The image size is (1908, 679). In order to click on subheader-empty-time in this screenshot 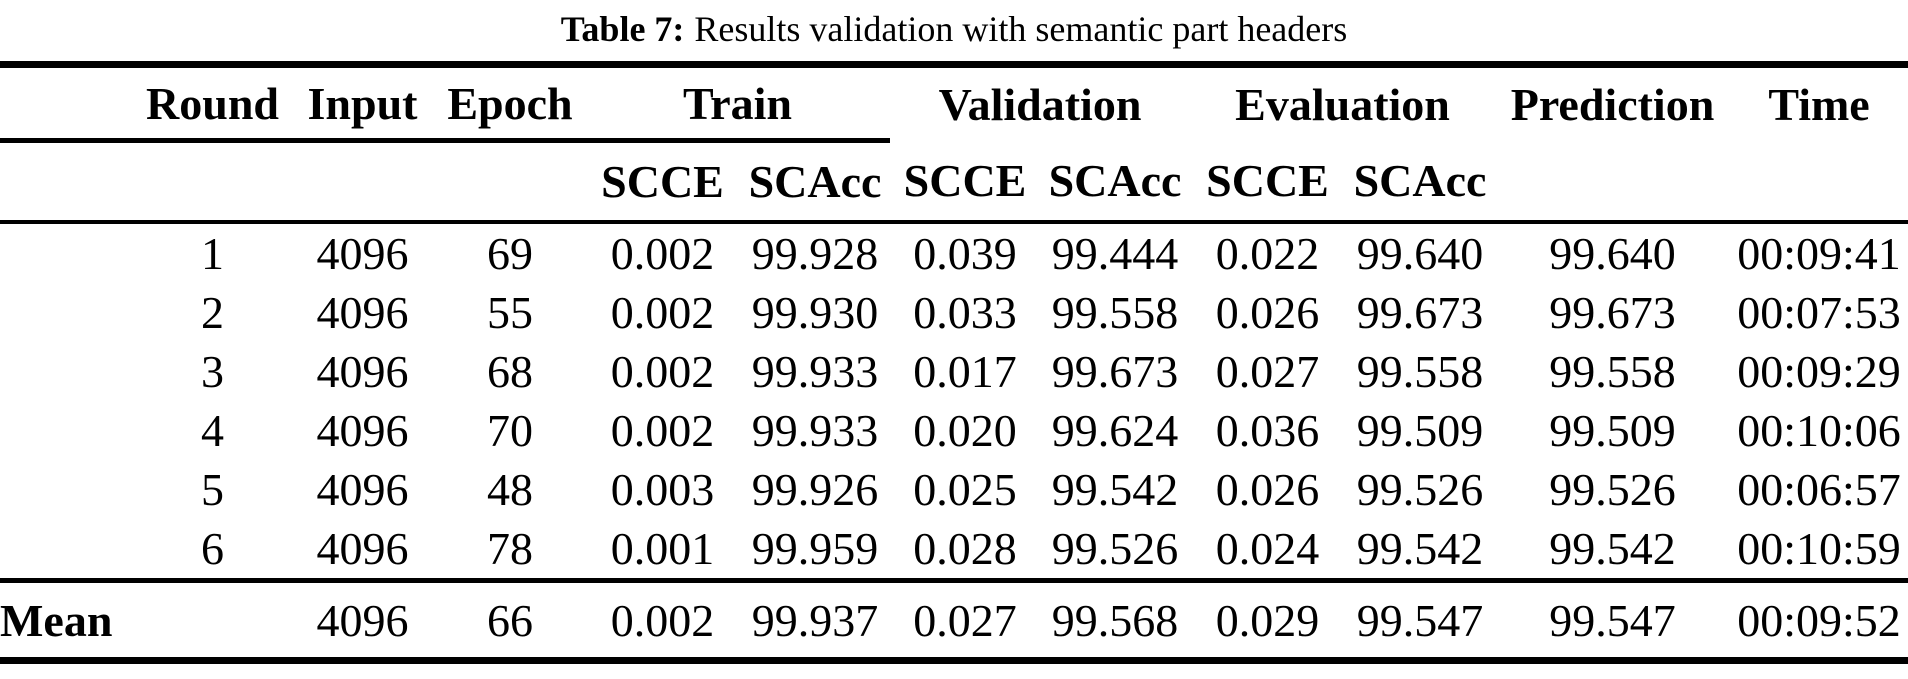, I will do `click(1819, 182)`.